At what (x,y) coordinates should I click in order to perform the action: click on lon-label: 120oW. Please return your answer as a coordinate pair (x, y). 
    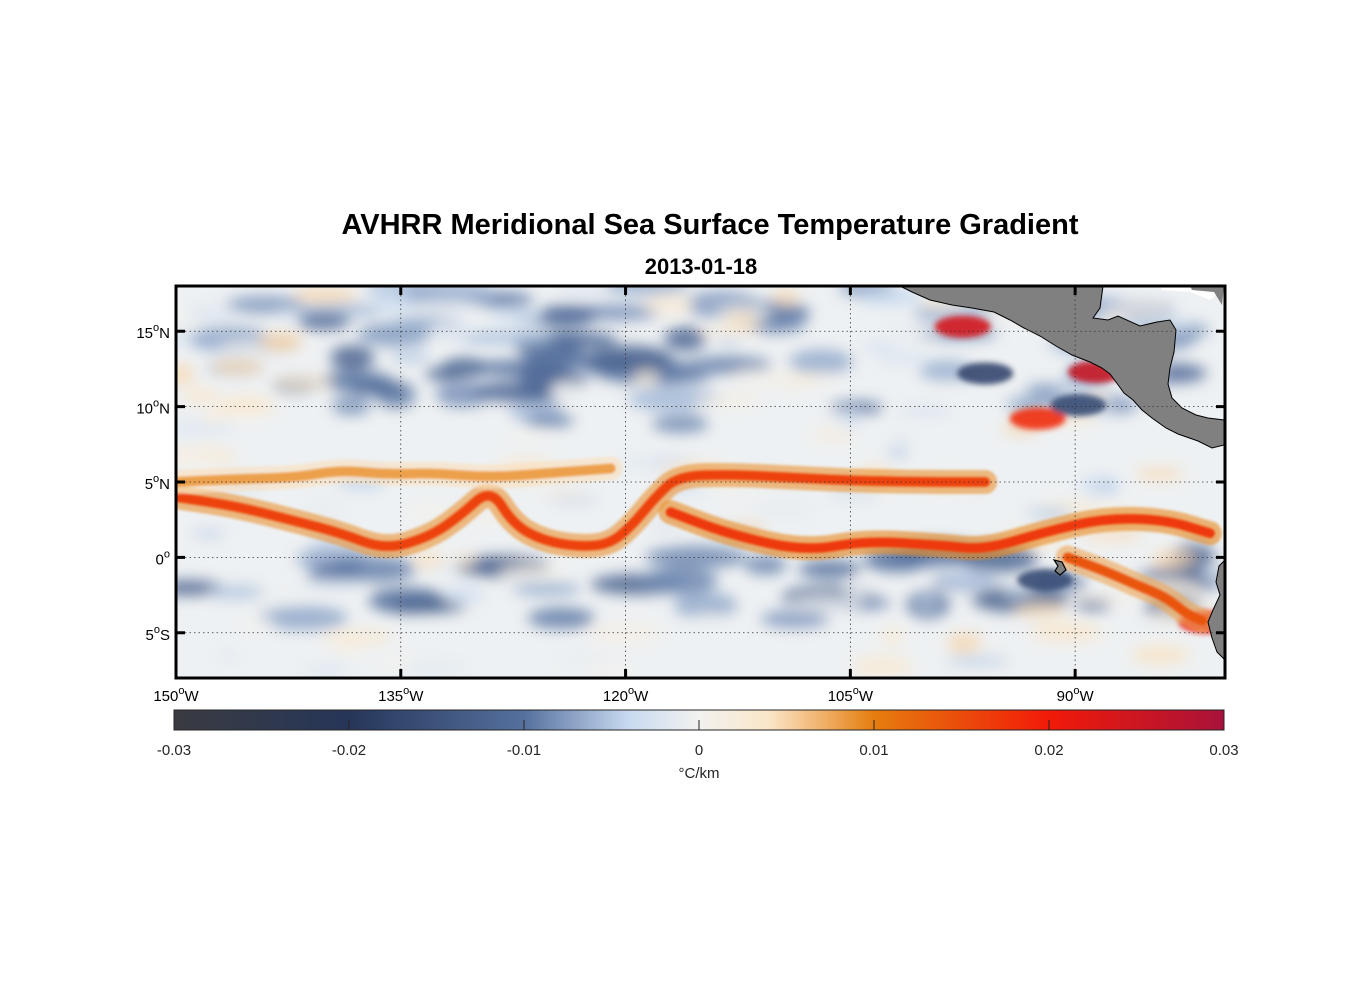
    Looking at the image, I should click on (626, 695).